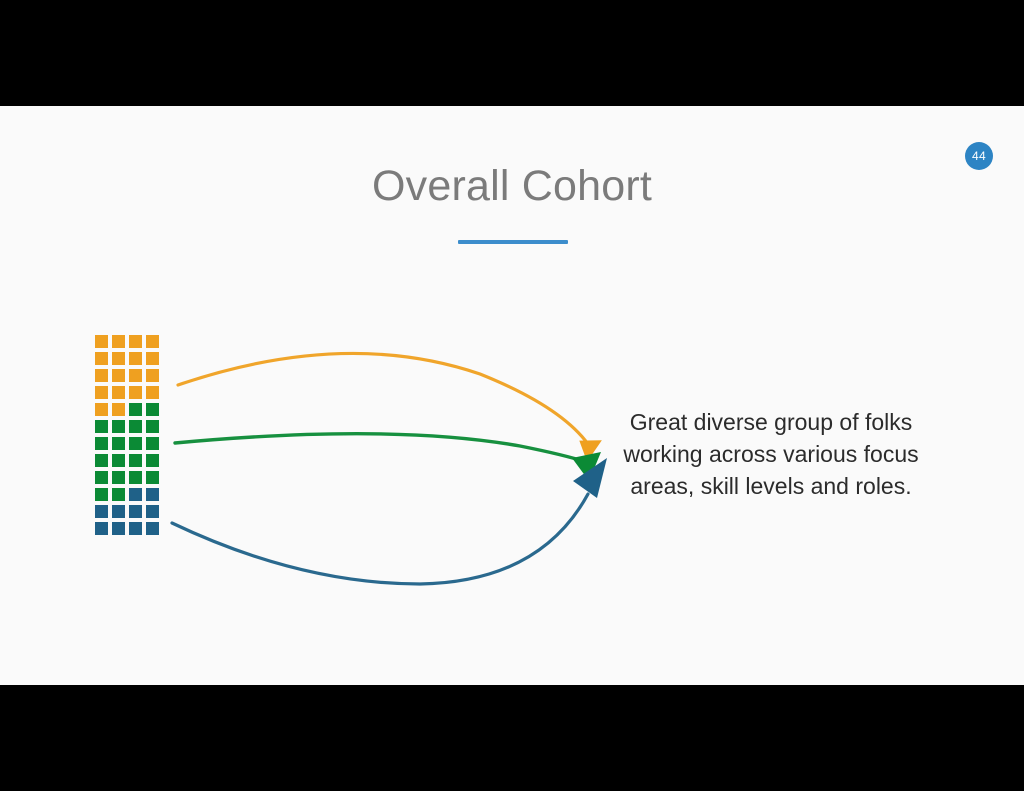 The image size is (1024, 791). What do you see at coordinates (512, 53) in the screenshot?
I see `letterbox-top` at bounding box center [512, 53].